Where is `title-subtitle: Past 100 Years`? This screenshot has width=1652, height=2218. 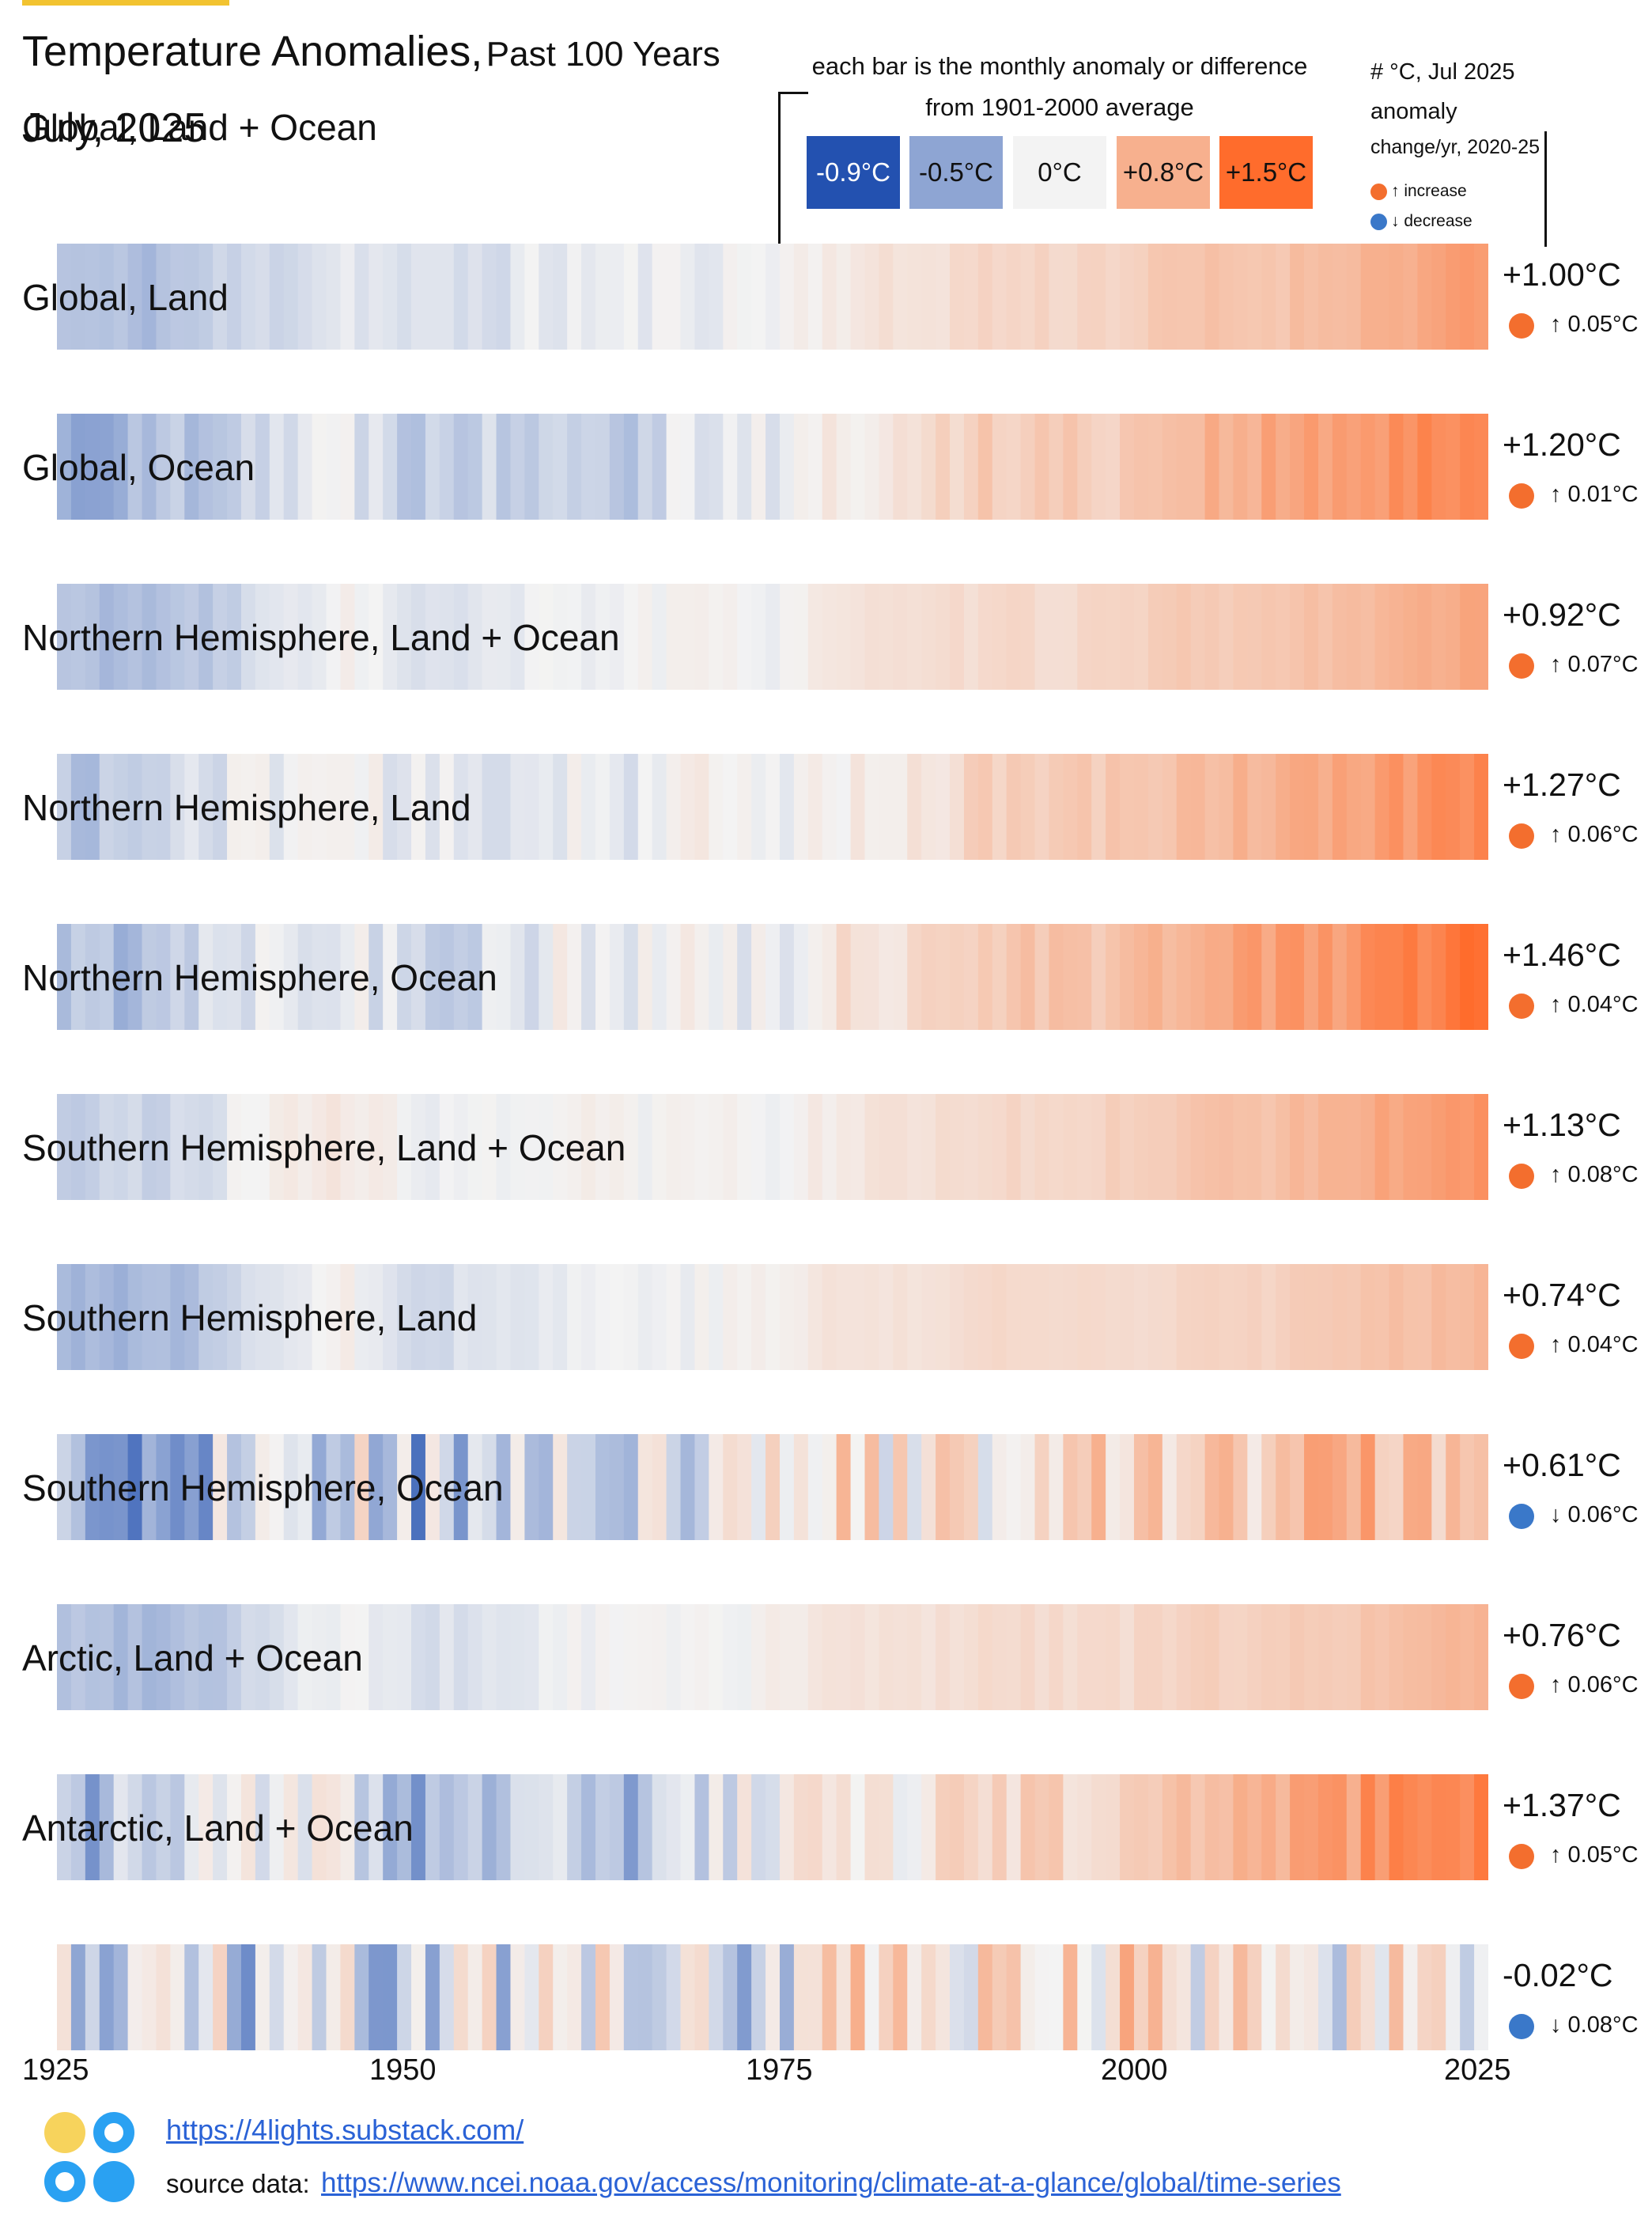 title-subtitle: Past 100 Years is located at coordinates (603, 54).